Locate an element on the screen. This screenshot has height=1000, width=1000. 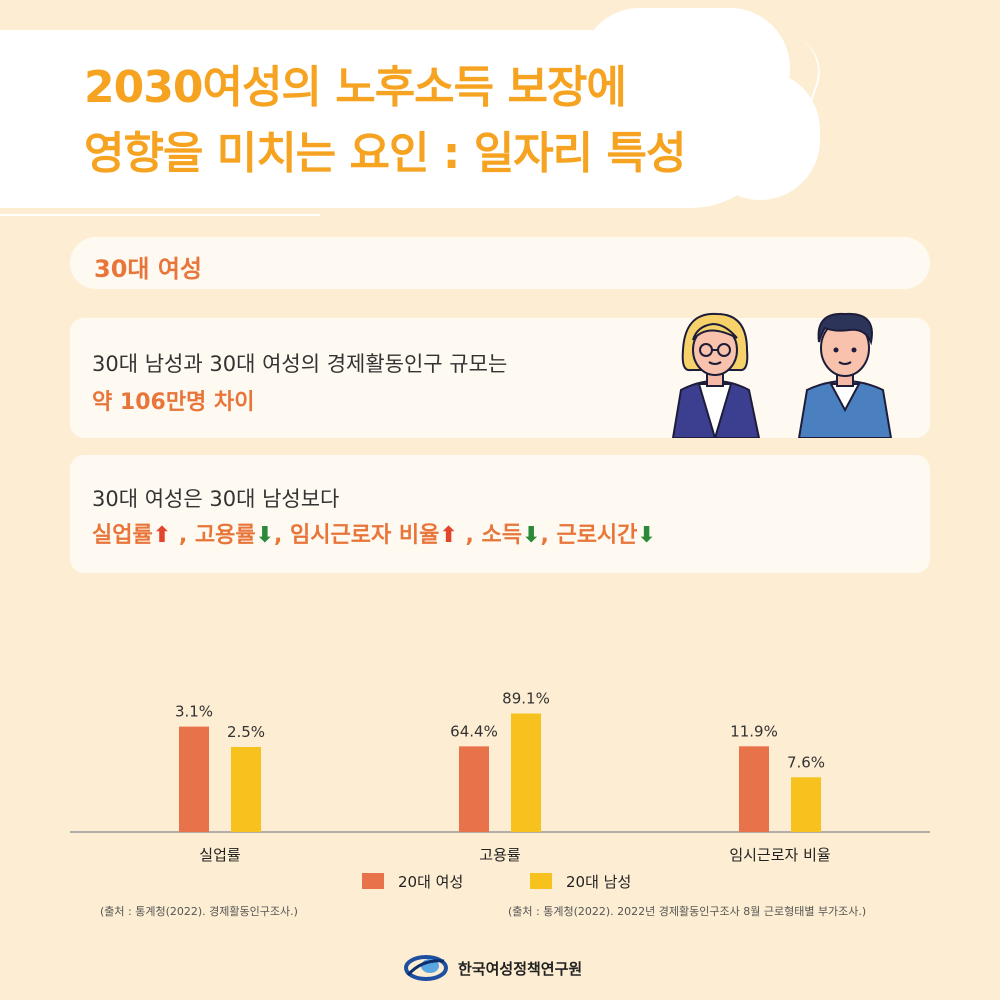
title-line-1: 2030여성의 노후소득 보장에 is located at coordinates (355, 87).